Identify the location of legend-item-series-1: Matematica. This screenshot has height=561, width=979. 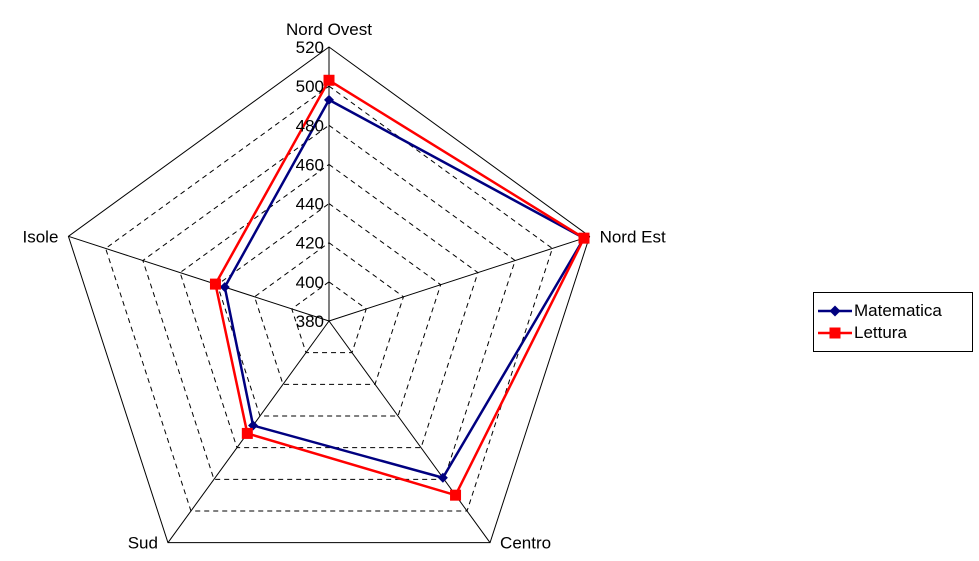
(880, 311).